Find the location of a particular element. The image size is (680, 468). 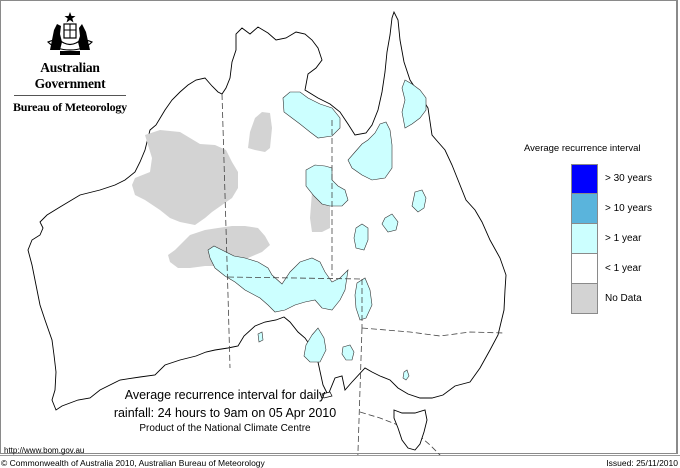

arf-region-nt-qld is located at coordinates (327, 185).